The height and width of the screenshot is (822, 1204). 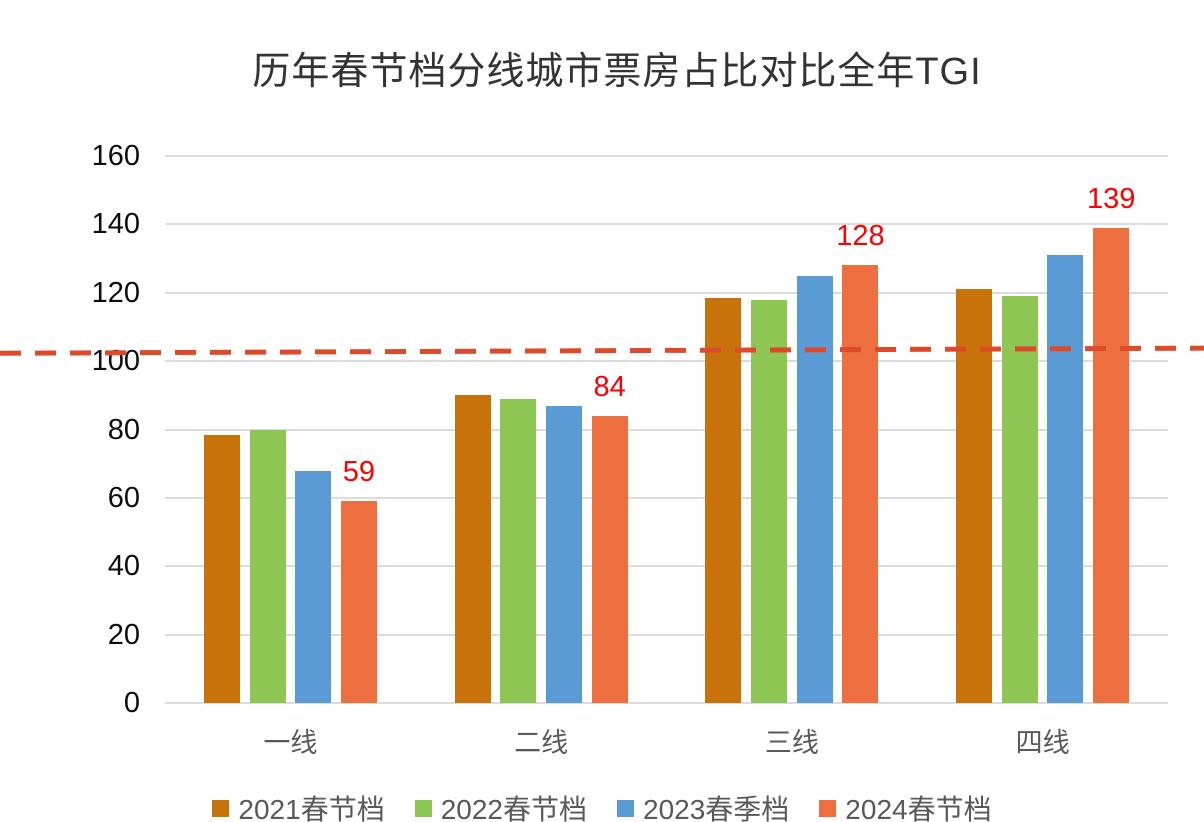 I want to click on x-axis-category-label: 一线, so click(x=290, y=743).